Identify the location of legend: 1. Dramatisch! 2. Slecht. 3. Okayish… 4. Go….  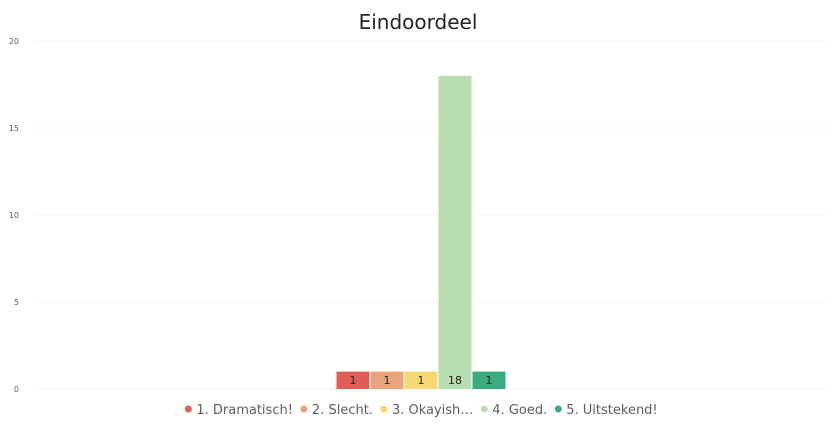
(421, 410).